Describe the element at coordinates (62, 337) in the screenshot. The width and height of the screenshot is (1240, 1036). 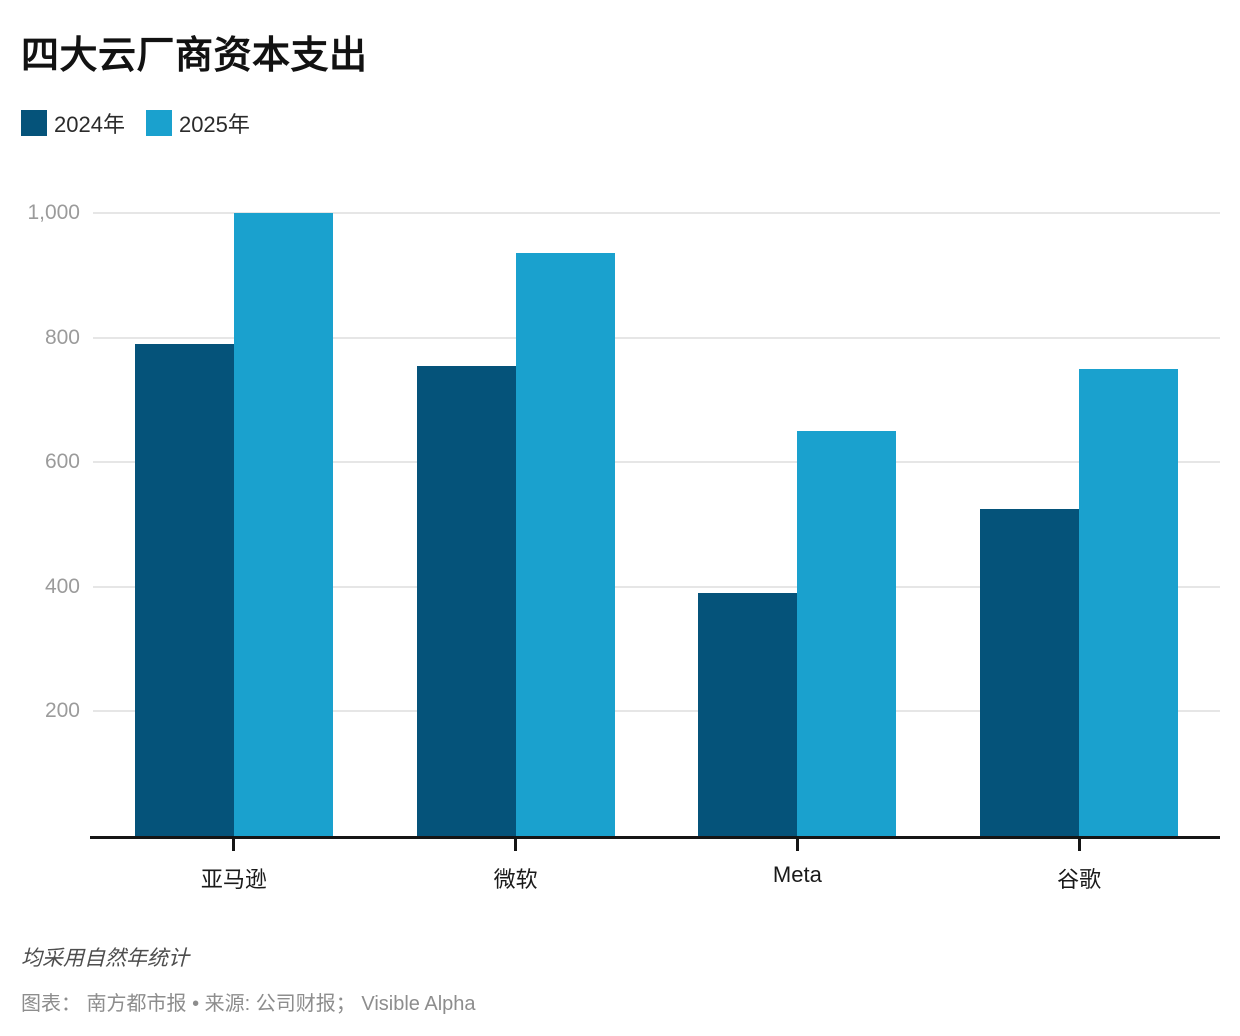
I see `y-axis-tick-label: 800` at that location.